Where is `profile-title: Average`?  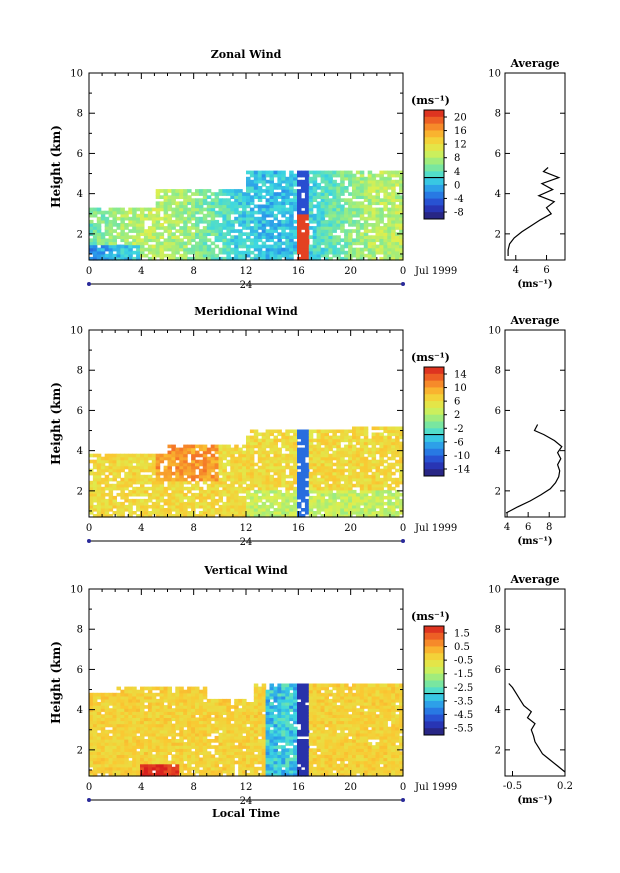
profile-title: Average is located at coordinates (534, 320).